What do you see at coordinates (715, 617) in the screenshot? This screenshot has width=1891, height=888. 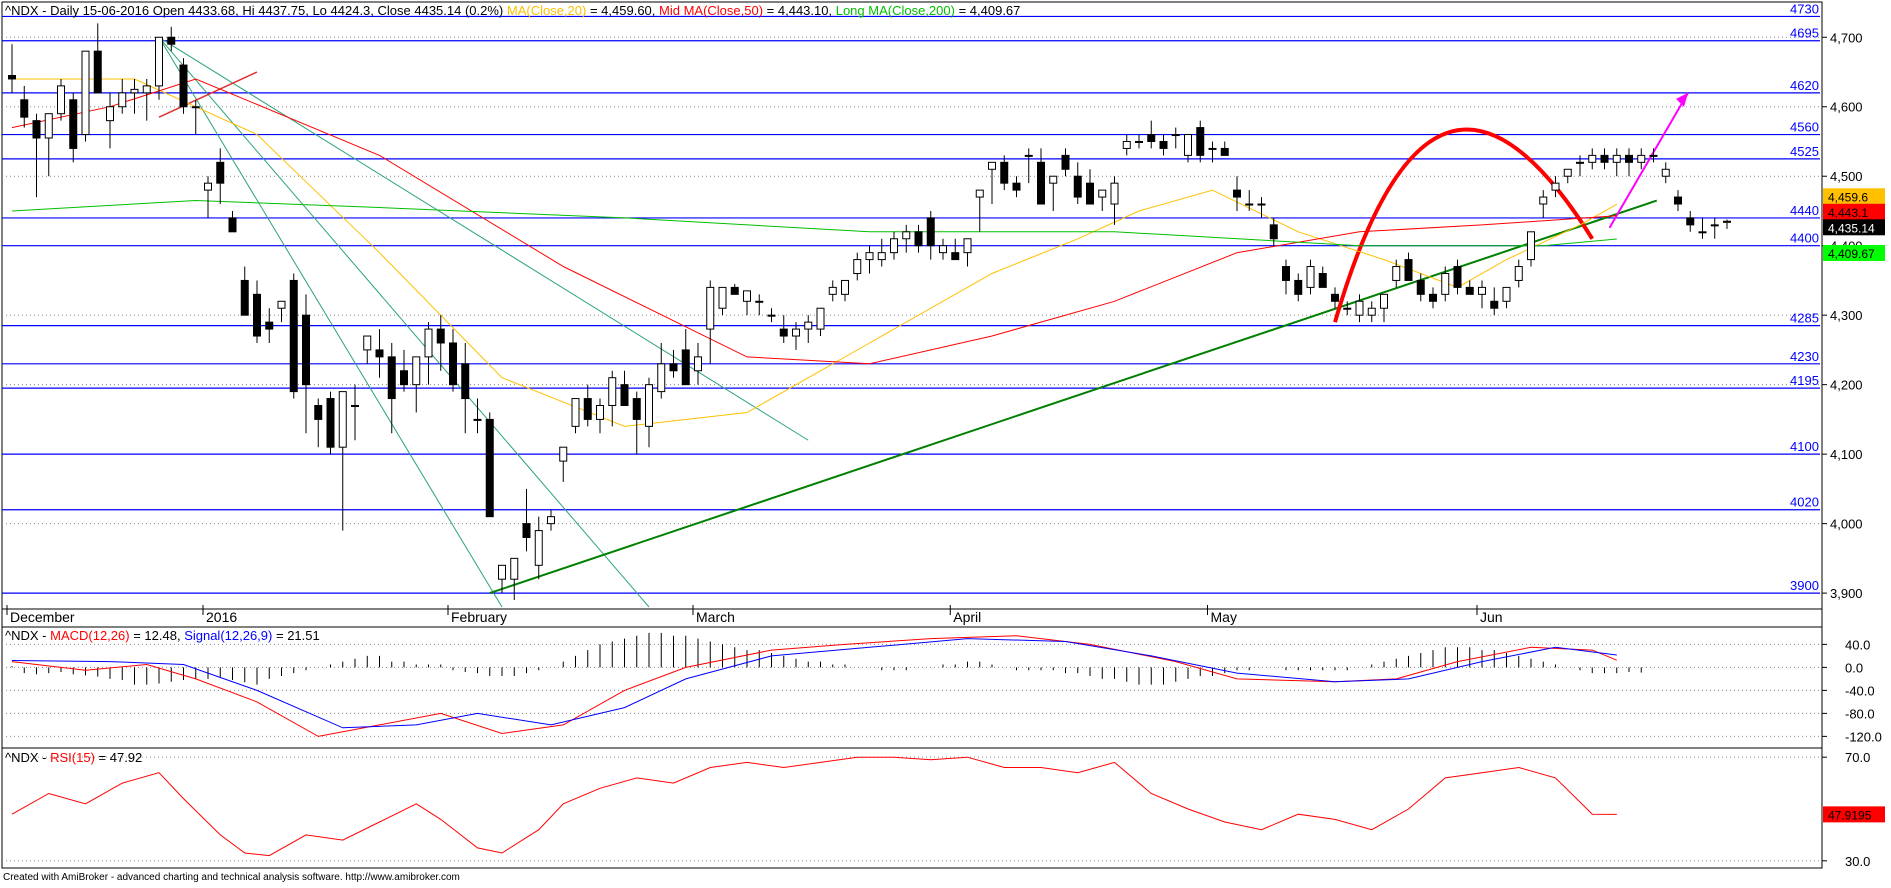 I see `date-label: March` at bounding box center [715, 617].